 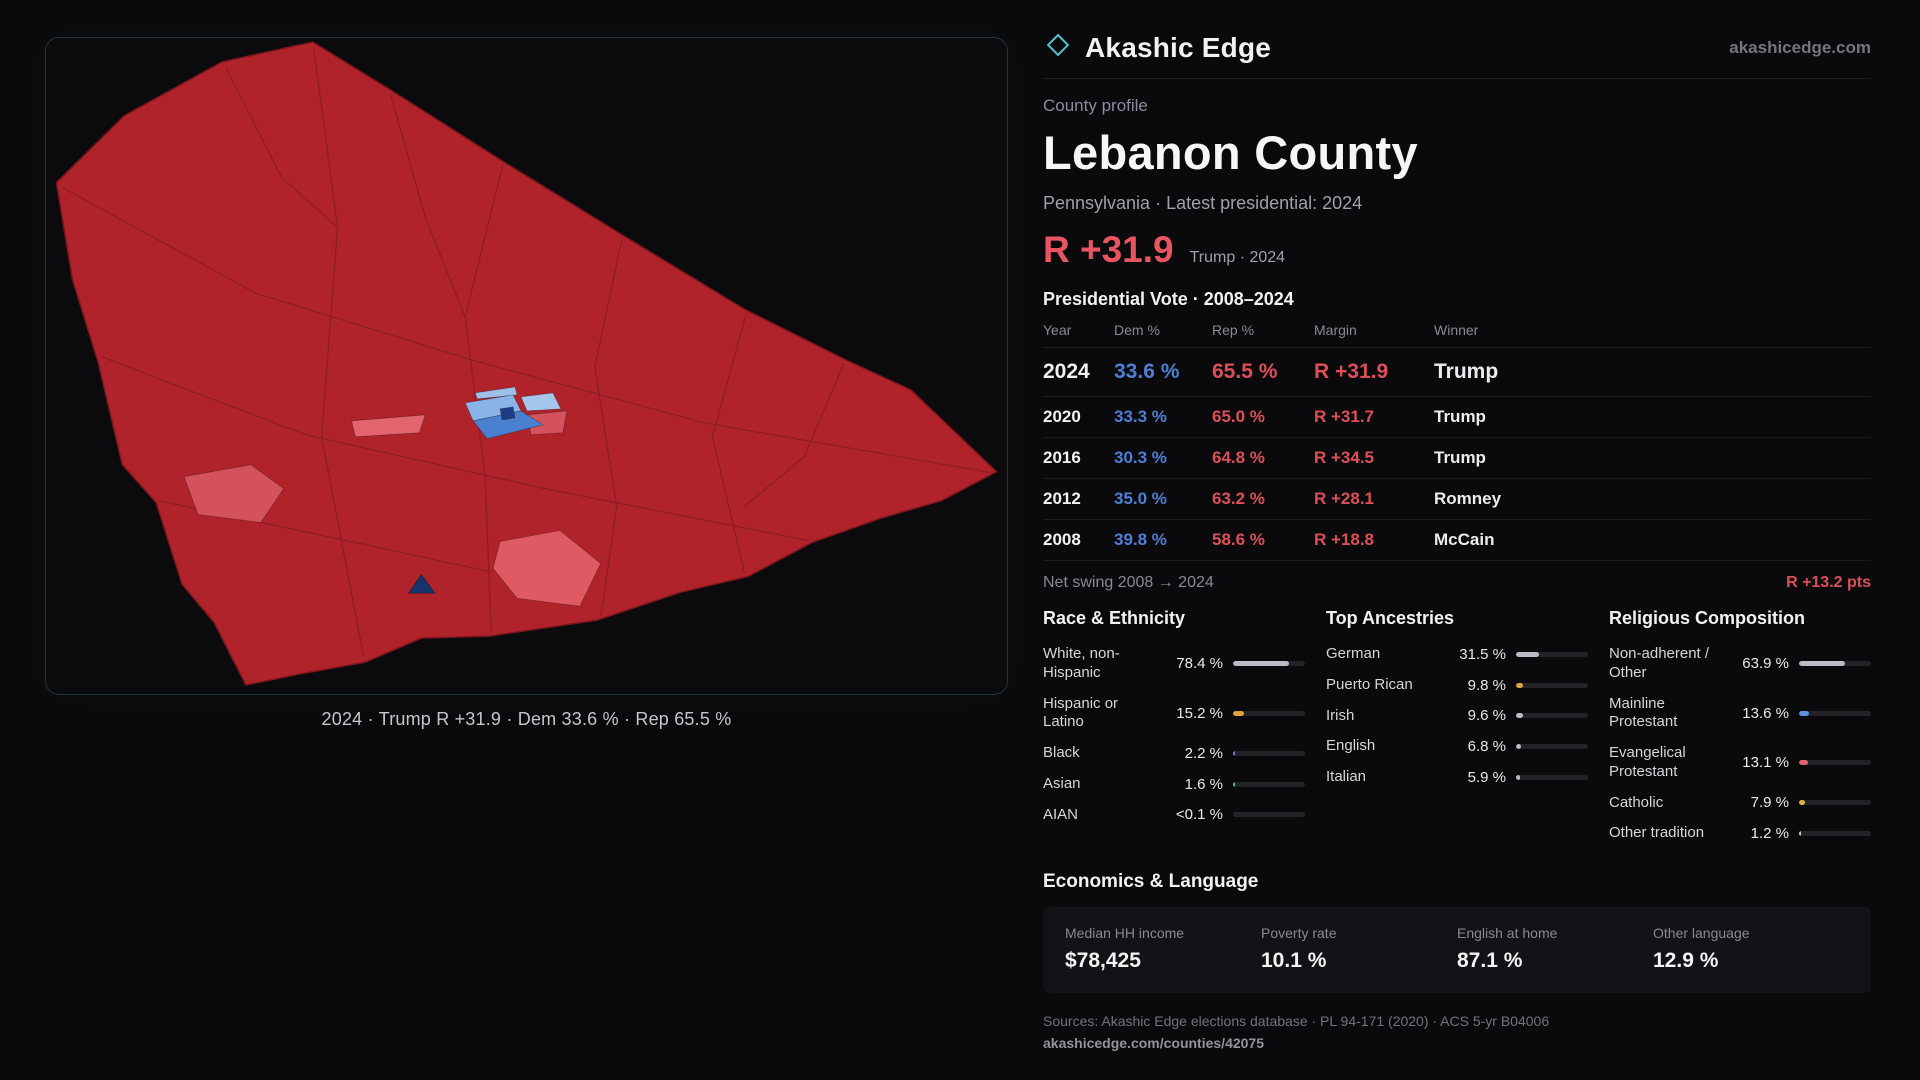 I want to click on vote-row-2020: 2020 33.3 % 65.0 % R +31.7 Trump, so click(x=1457, y=417).